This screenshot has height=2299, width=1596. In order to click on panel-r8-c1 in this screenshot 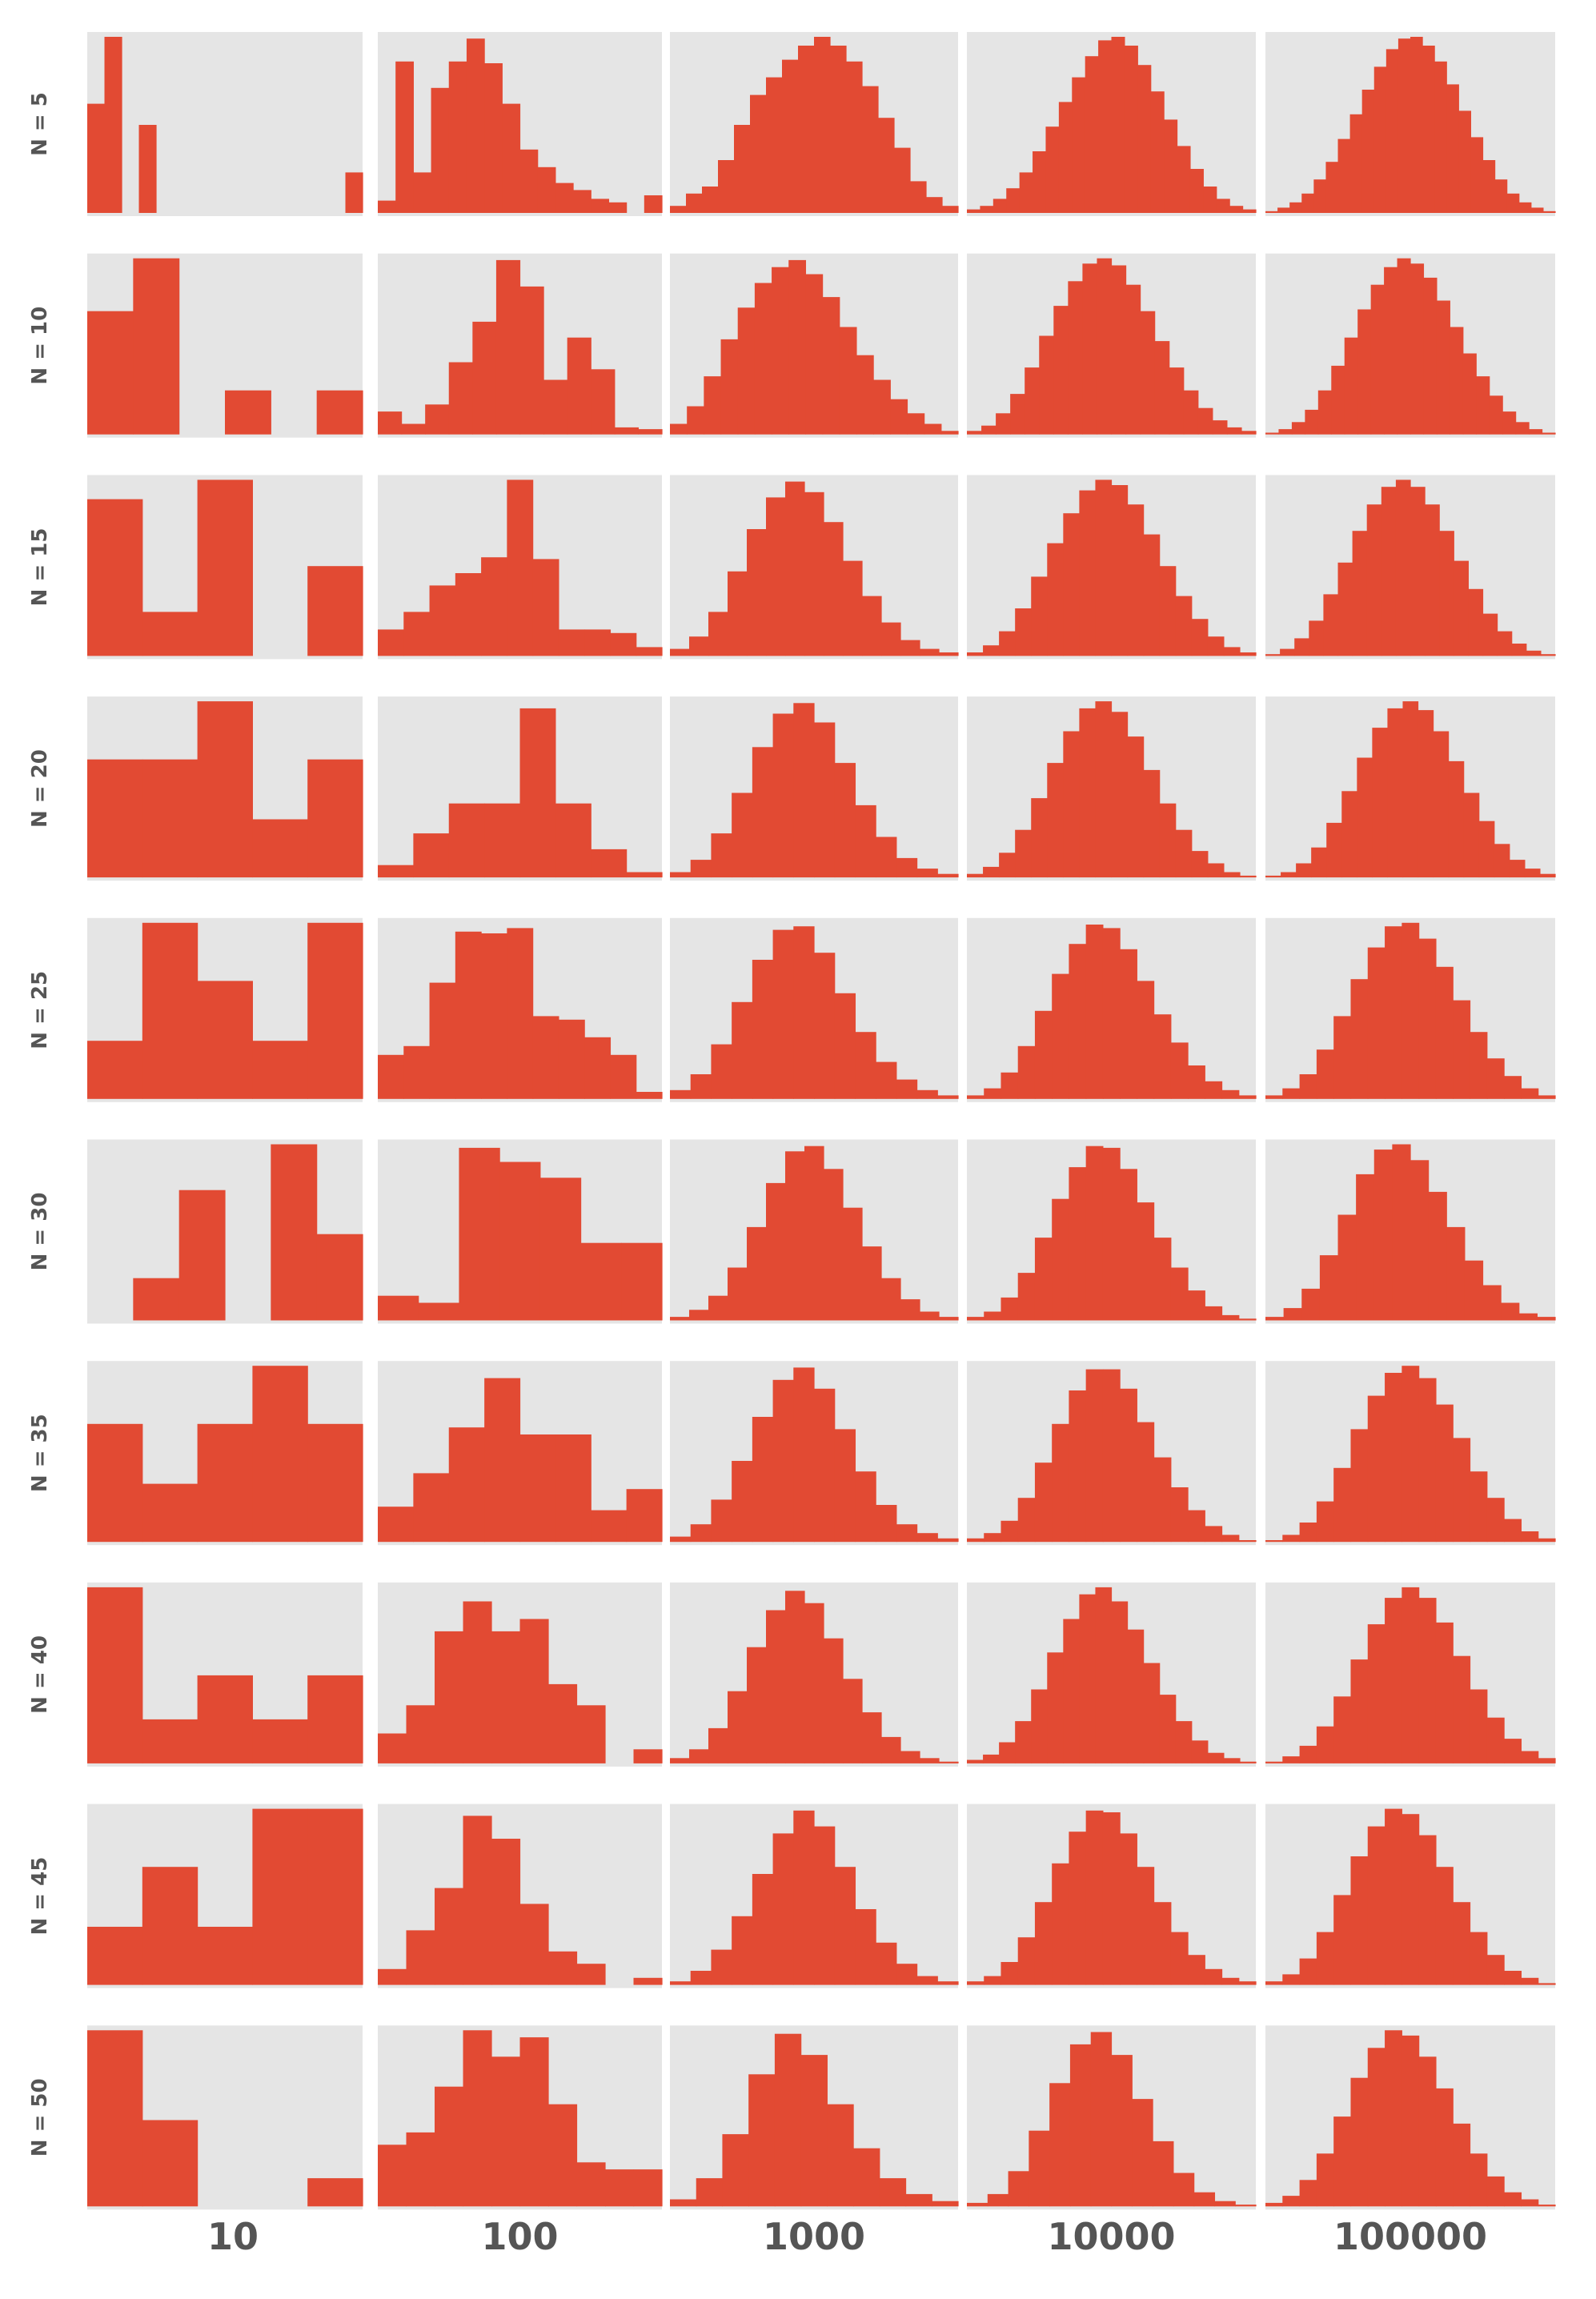, I will do `click(225, 1674)`.